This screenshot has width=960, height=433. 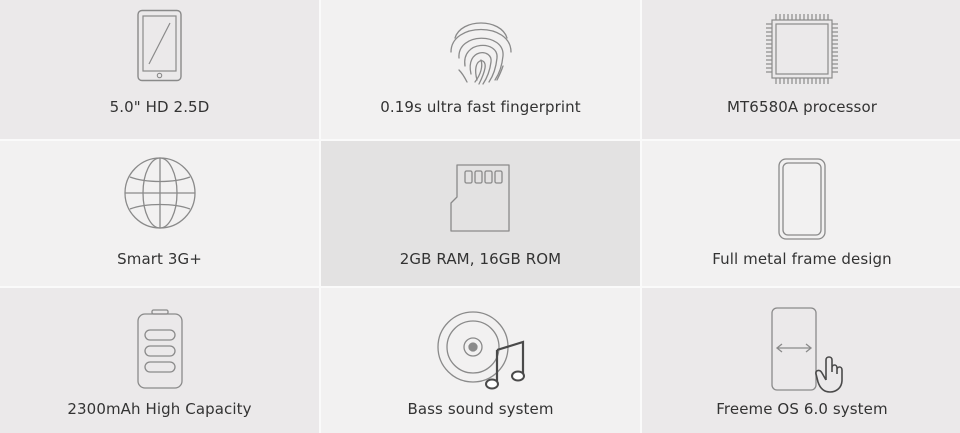 I want to click on globe-icon, so click(x=160, y=193).